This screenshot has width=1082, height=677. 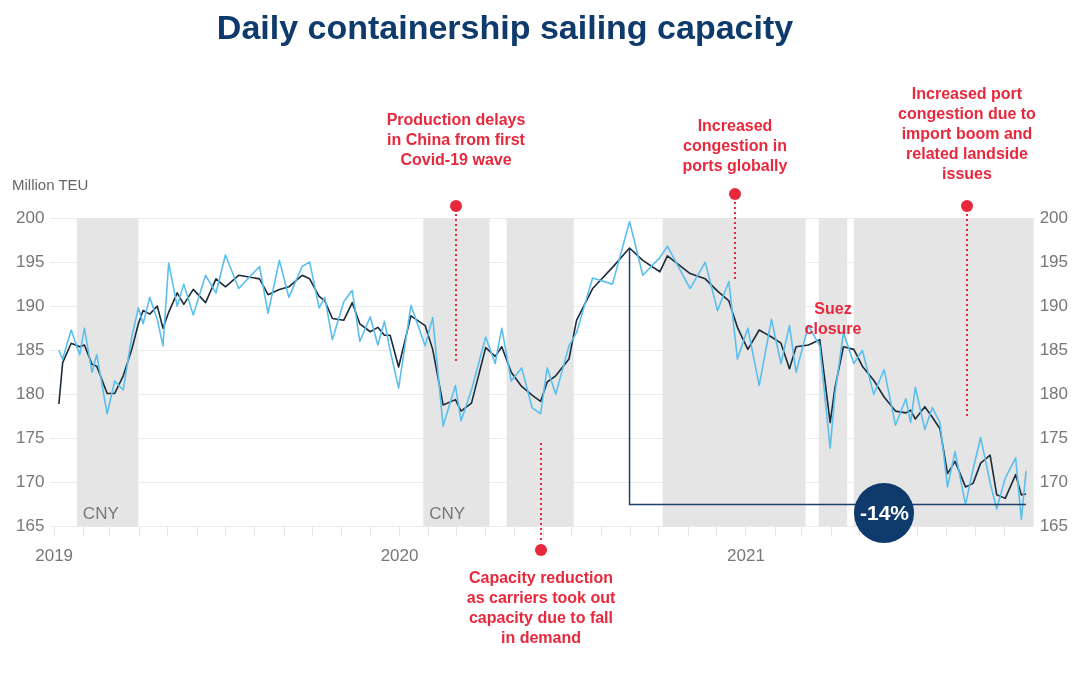 I want to click on y-tick-label: 170, so click(x=30, y=482).